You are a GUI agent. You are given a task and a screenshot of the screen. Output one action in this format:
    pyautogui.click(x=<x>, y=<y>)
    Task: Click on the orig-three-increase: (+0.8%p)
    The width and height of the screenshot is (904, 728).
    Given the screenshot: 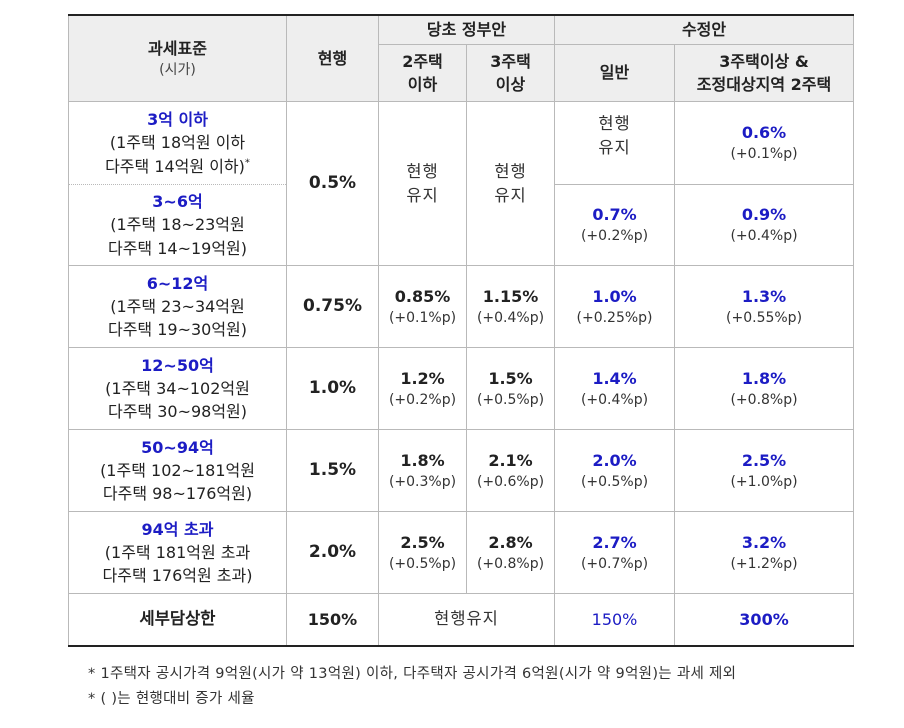 What is the action you would take?
    pyautogui.click(x=510, y=563)
    